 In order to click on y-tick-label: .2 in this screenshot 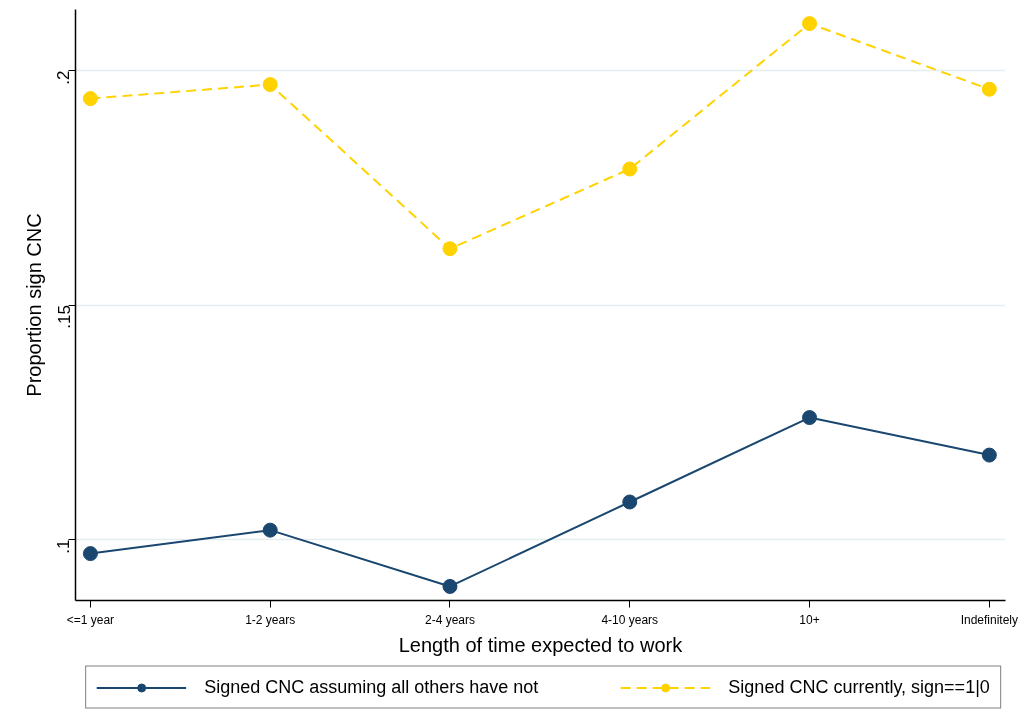, I will do `click(64, 77)`.